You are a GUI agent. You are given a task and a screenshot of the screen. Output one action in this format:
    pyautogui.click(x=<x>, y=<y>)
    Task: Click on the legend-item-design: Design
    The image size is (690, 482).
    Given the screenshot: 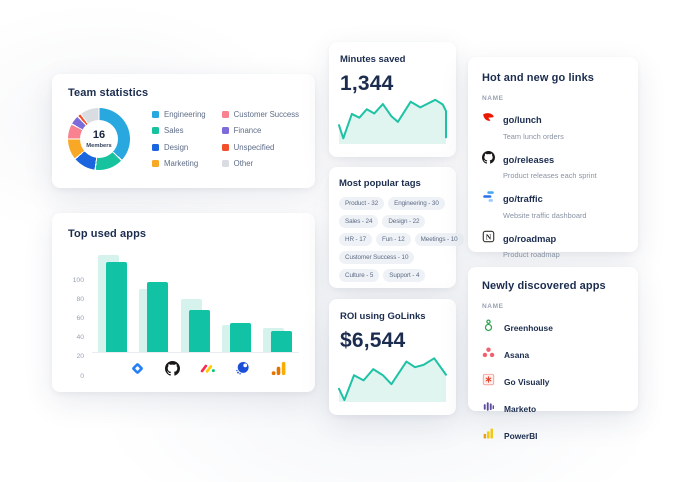 What is the action you would take?
    pyautogui.click(x=179, y=147)
    